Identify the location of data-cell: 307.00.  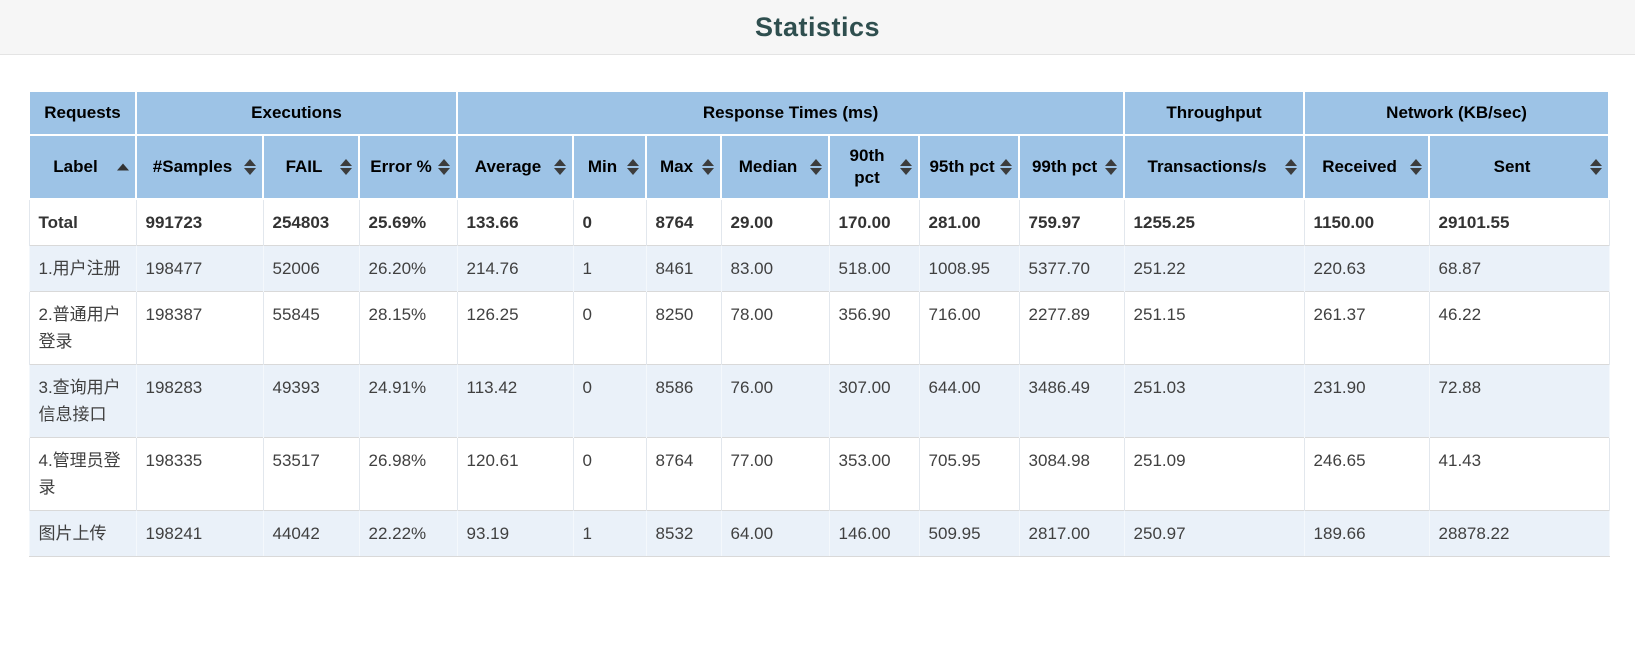
(874, 401).